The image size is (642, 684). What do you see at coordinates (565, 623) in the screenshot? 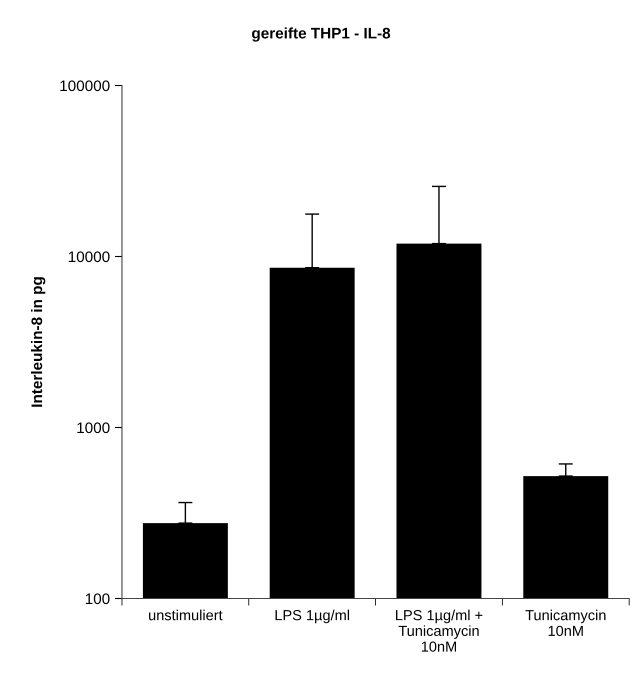
I see `x-tick-label: Tunicamycin 10nM` at bounding box center [565, 623].